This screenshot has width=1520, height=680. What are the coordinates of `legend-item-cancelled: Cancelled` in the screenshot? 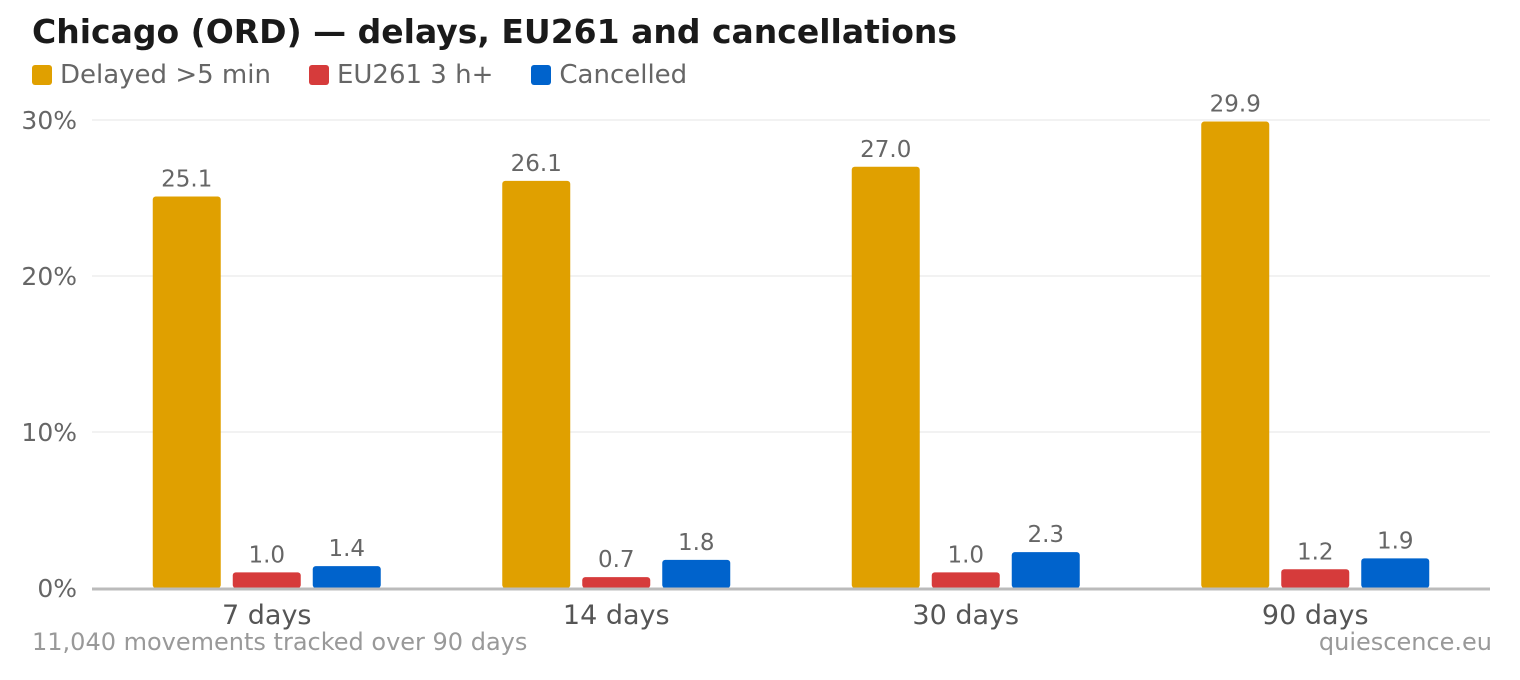 It's located at (609, 75).